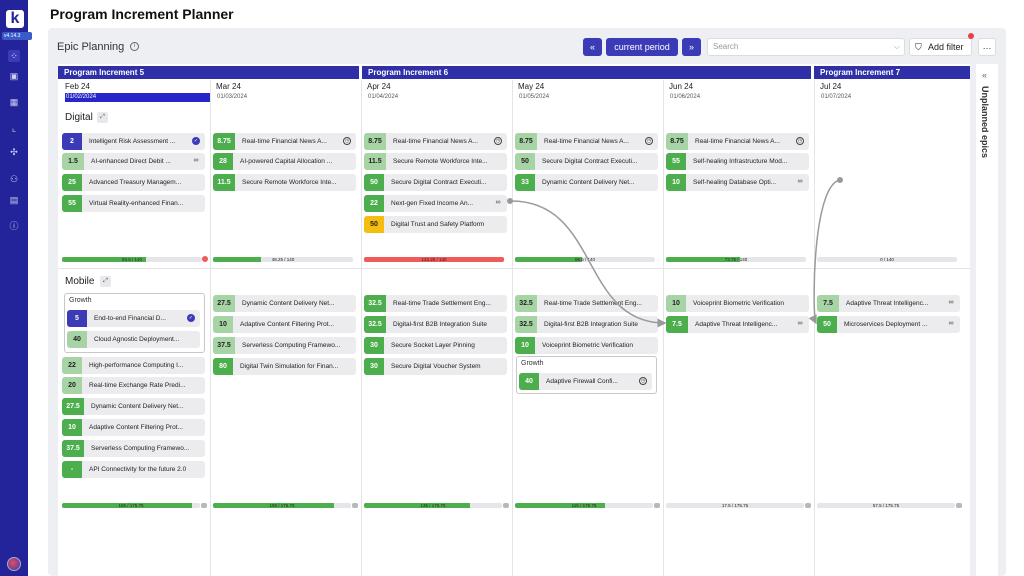 The image size is (1024, 576). What do you see at coordinates (886, 505) in the screenshot?
I see `capacity-label: 57.5 / 175.75` at bounding box center [886, 505].